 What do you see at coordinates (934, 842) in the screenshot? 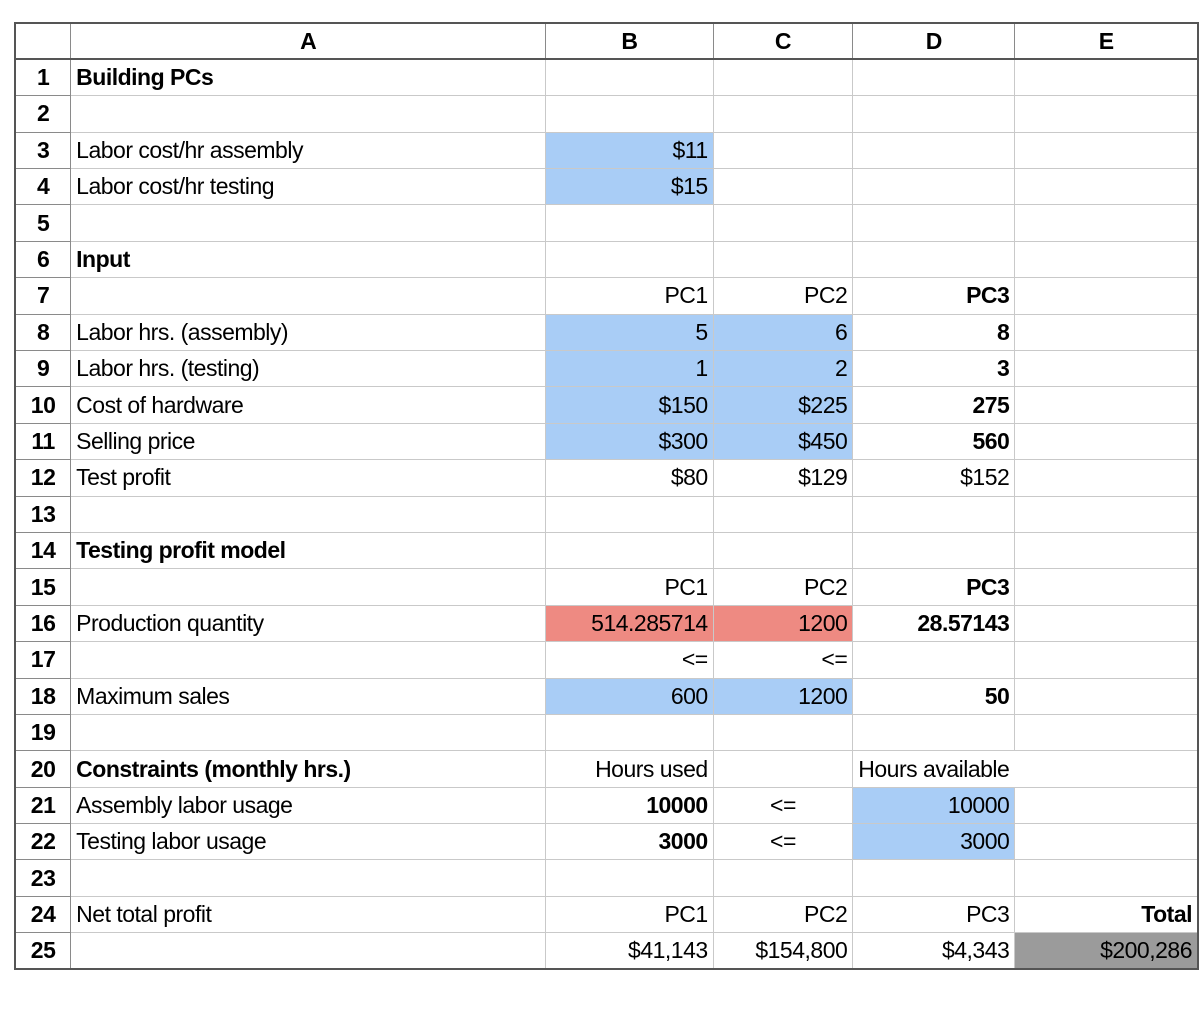
I see `cell-d22: 3000` at bounding box center [934, 842].